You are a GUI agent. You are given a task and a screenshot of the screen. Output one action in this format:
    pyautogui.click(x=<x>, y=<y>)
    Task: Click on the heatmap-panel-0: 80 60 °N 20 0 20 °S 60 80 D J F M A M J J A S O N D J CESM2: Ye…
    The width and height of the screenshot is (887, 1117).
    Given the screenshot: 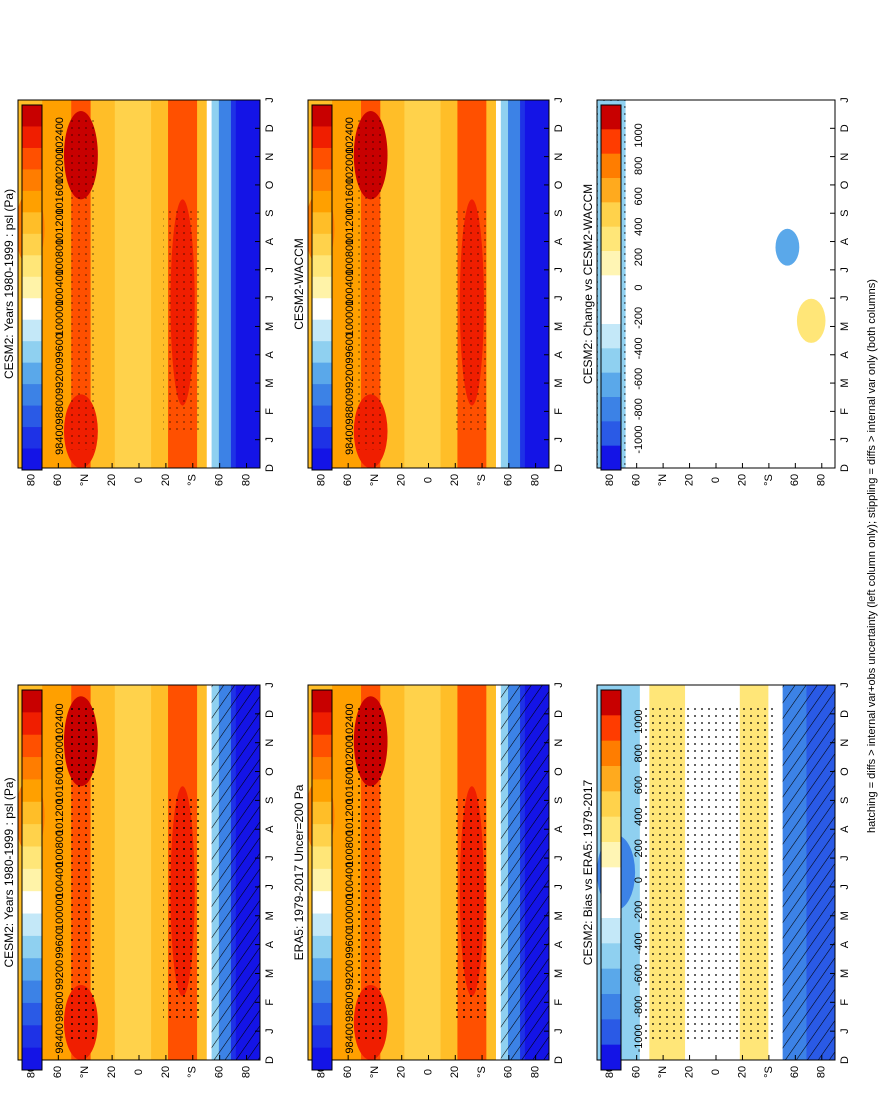 What is the action you would take?
    pyautogui.click(x=139, y=880)
    